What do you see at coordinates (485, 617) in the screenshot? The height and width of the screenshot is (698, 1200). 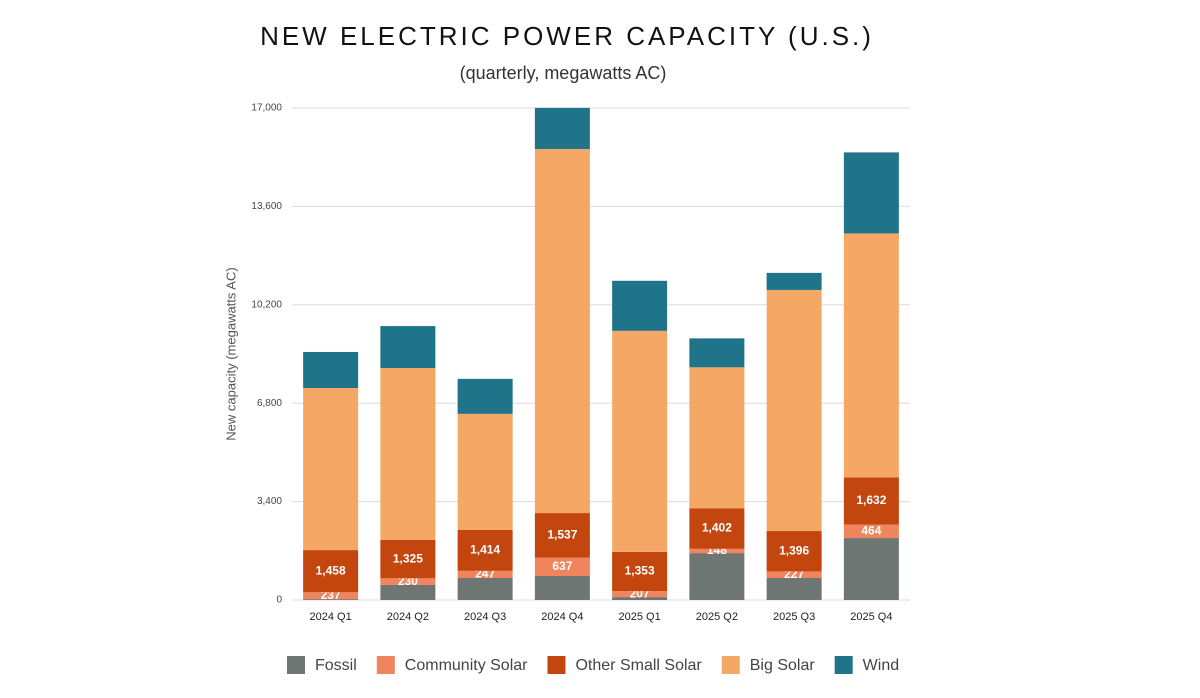 I see `x-tick-label: 2024 Q3` at bounding box center [485, 617].